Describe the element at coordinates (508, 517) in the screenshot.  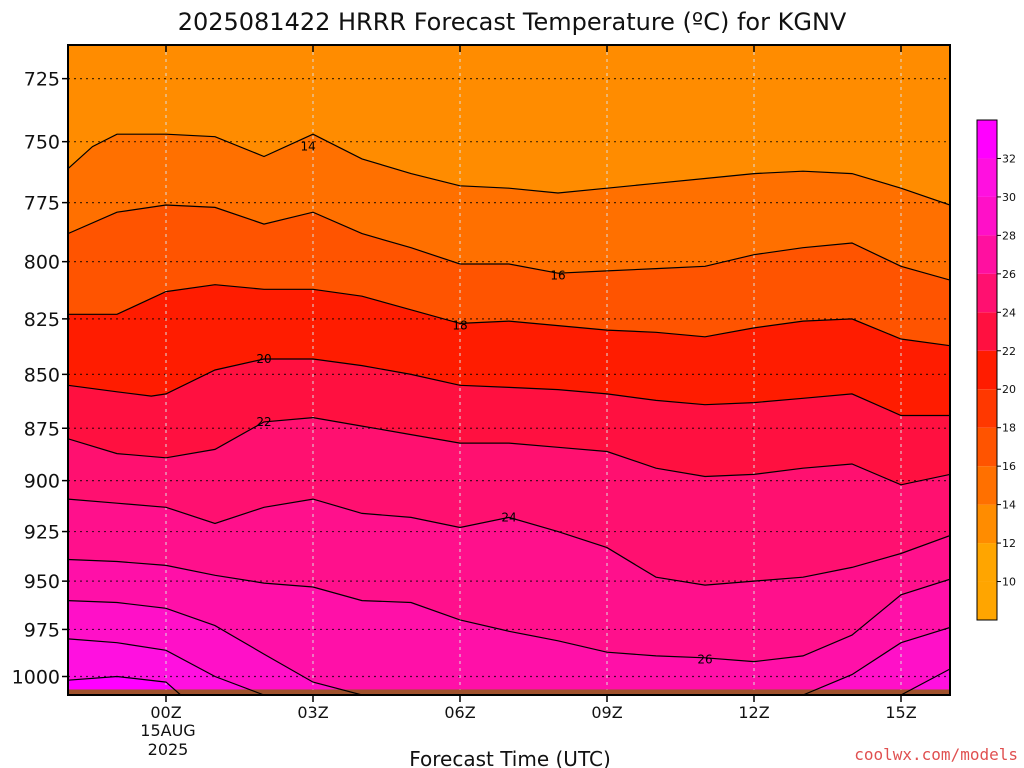
I see `contour-label-24: 24` at that location.